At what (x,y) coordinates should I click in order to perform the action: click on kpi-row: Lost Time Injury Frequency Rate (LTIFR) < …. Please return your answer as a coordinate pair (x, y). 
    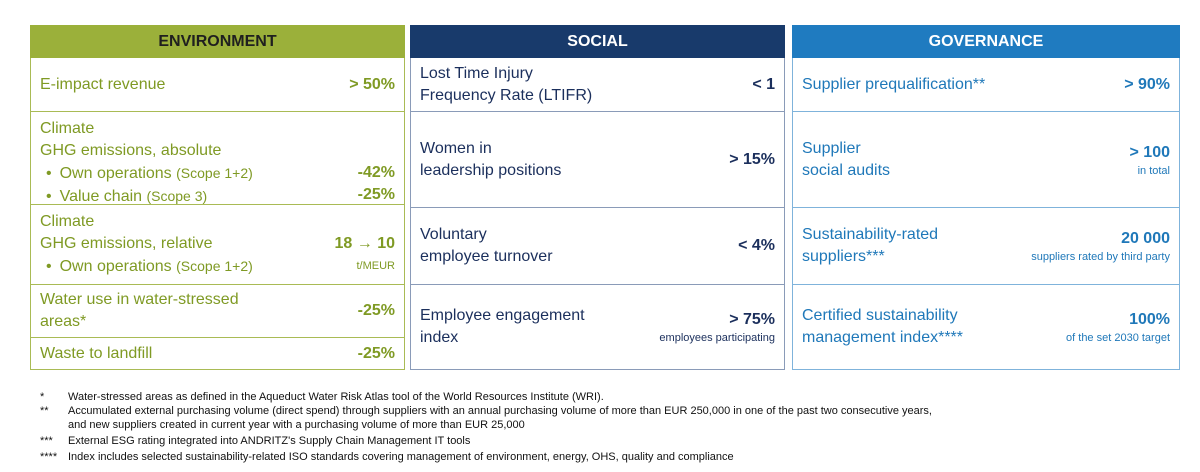
    Looking at the image, I should click on (597, 85).